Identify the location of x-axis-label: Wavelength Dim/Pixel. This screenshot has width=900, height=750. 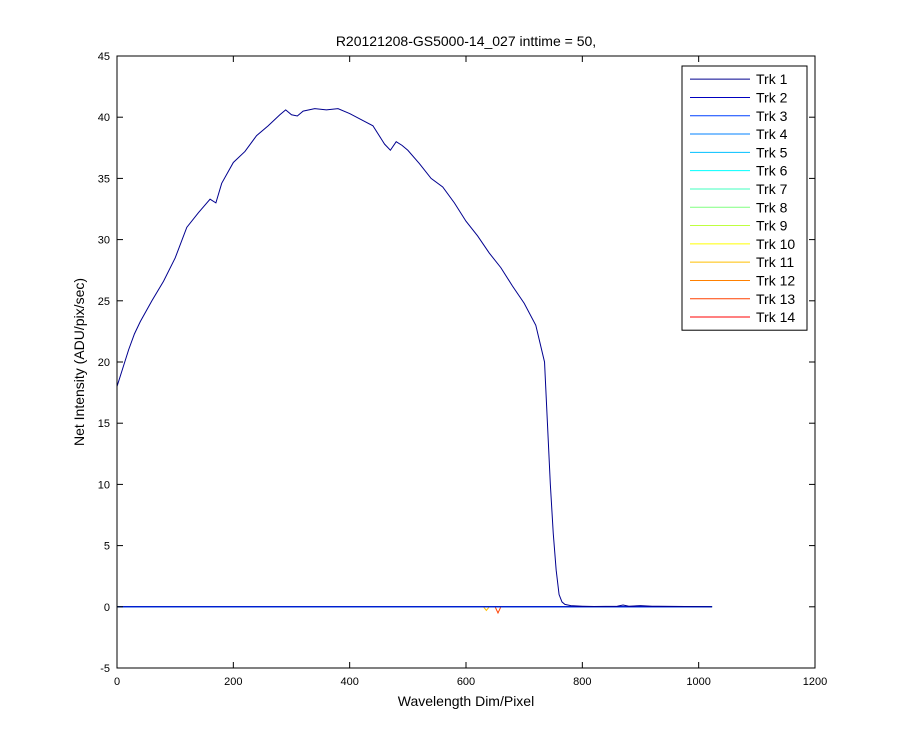
(466, 701).